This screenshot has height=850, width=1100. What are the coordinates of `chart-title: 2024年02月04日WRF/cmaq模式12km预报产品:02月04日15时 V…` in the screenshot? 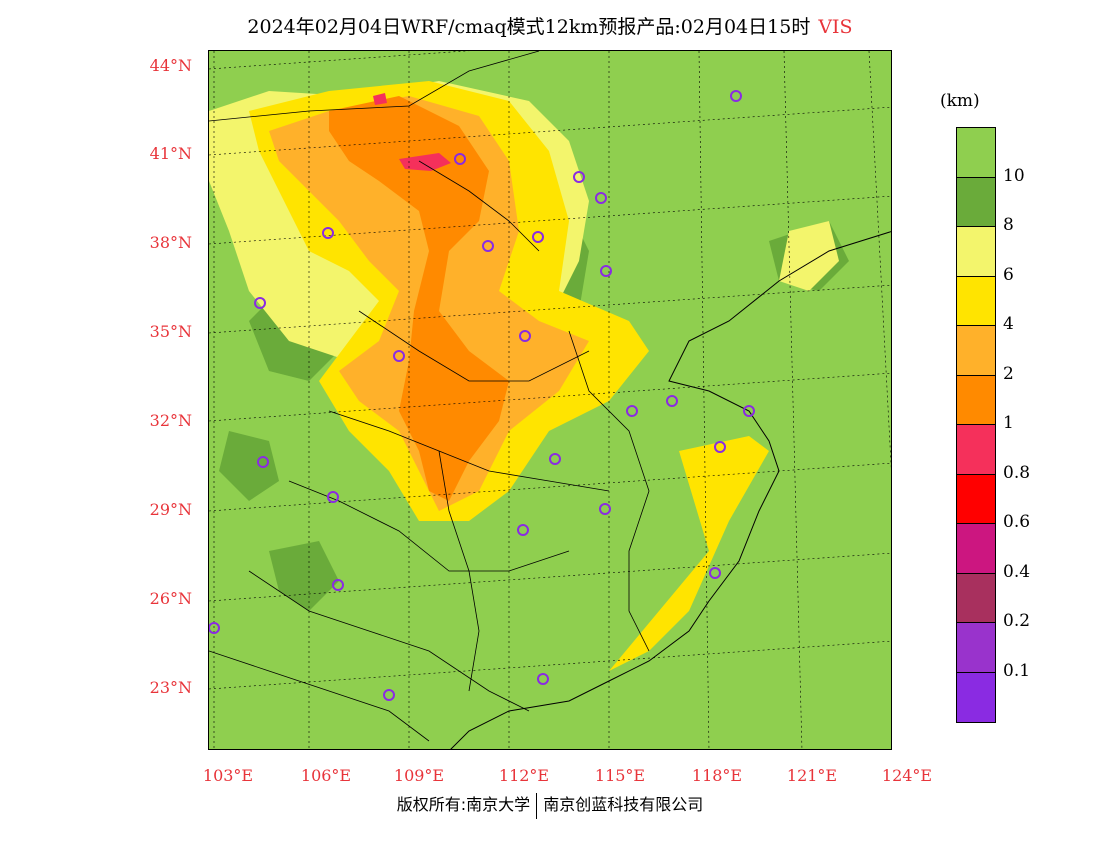 It's located at (550, 25).